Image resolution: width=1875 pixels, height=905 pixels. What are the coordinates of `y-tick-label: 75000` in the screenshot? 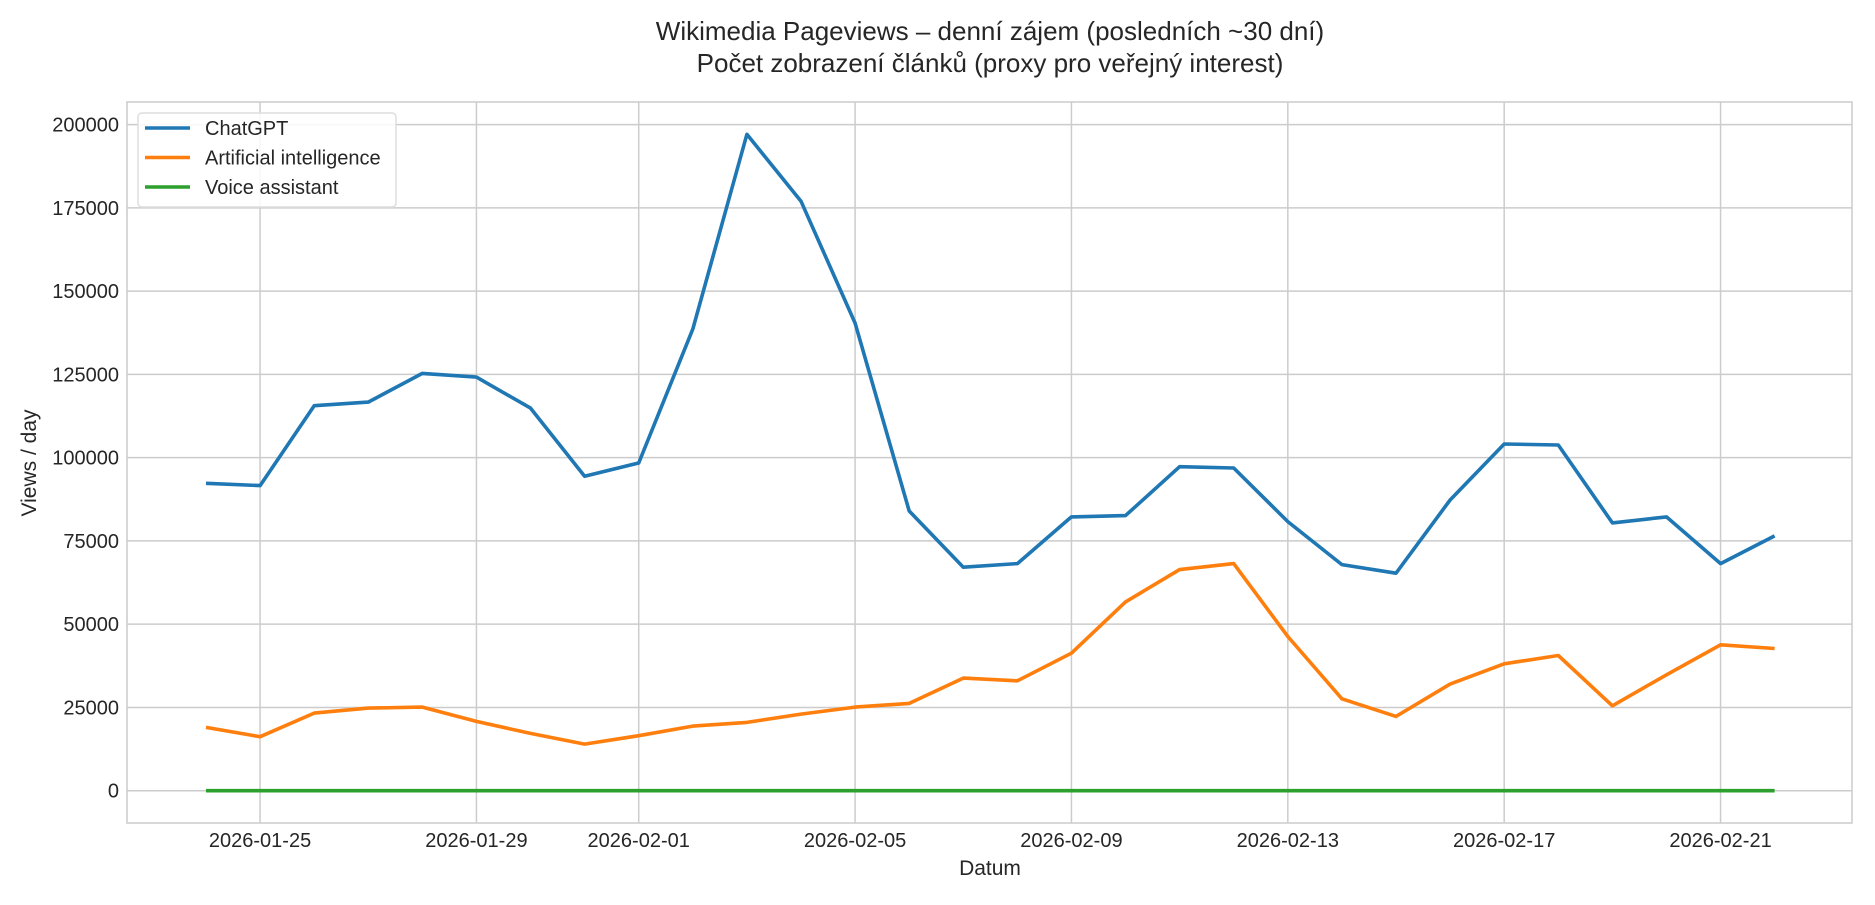 It's located at (91, 542).